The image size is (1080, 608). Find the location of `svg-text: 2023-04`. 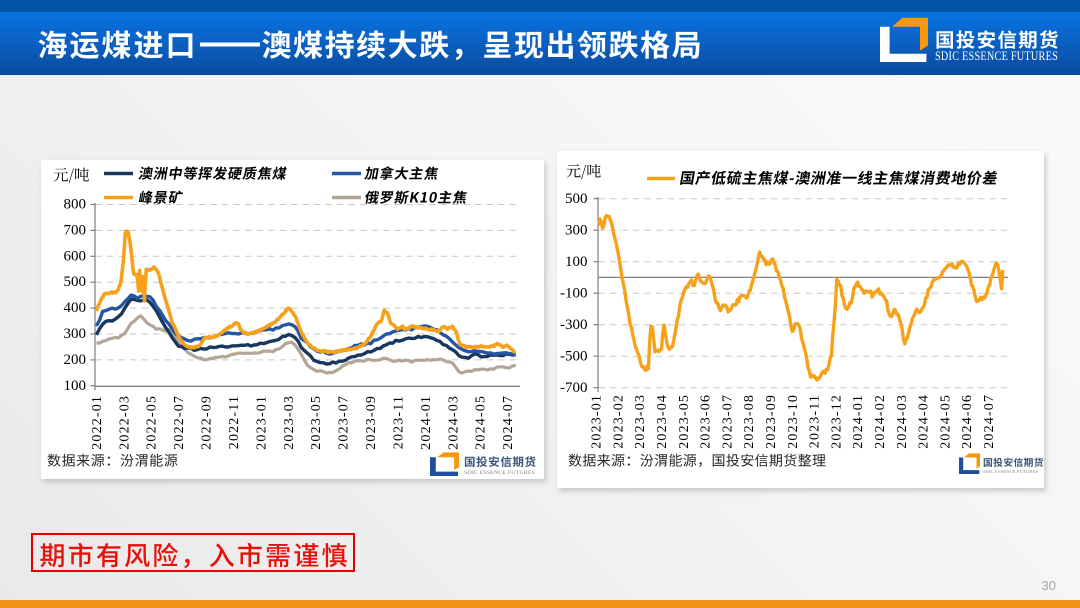

svg-text: 2023-04 is located at coordinates (662, 421).